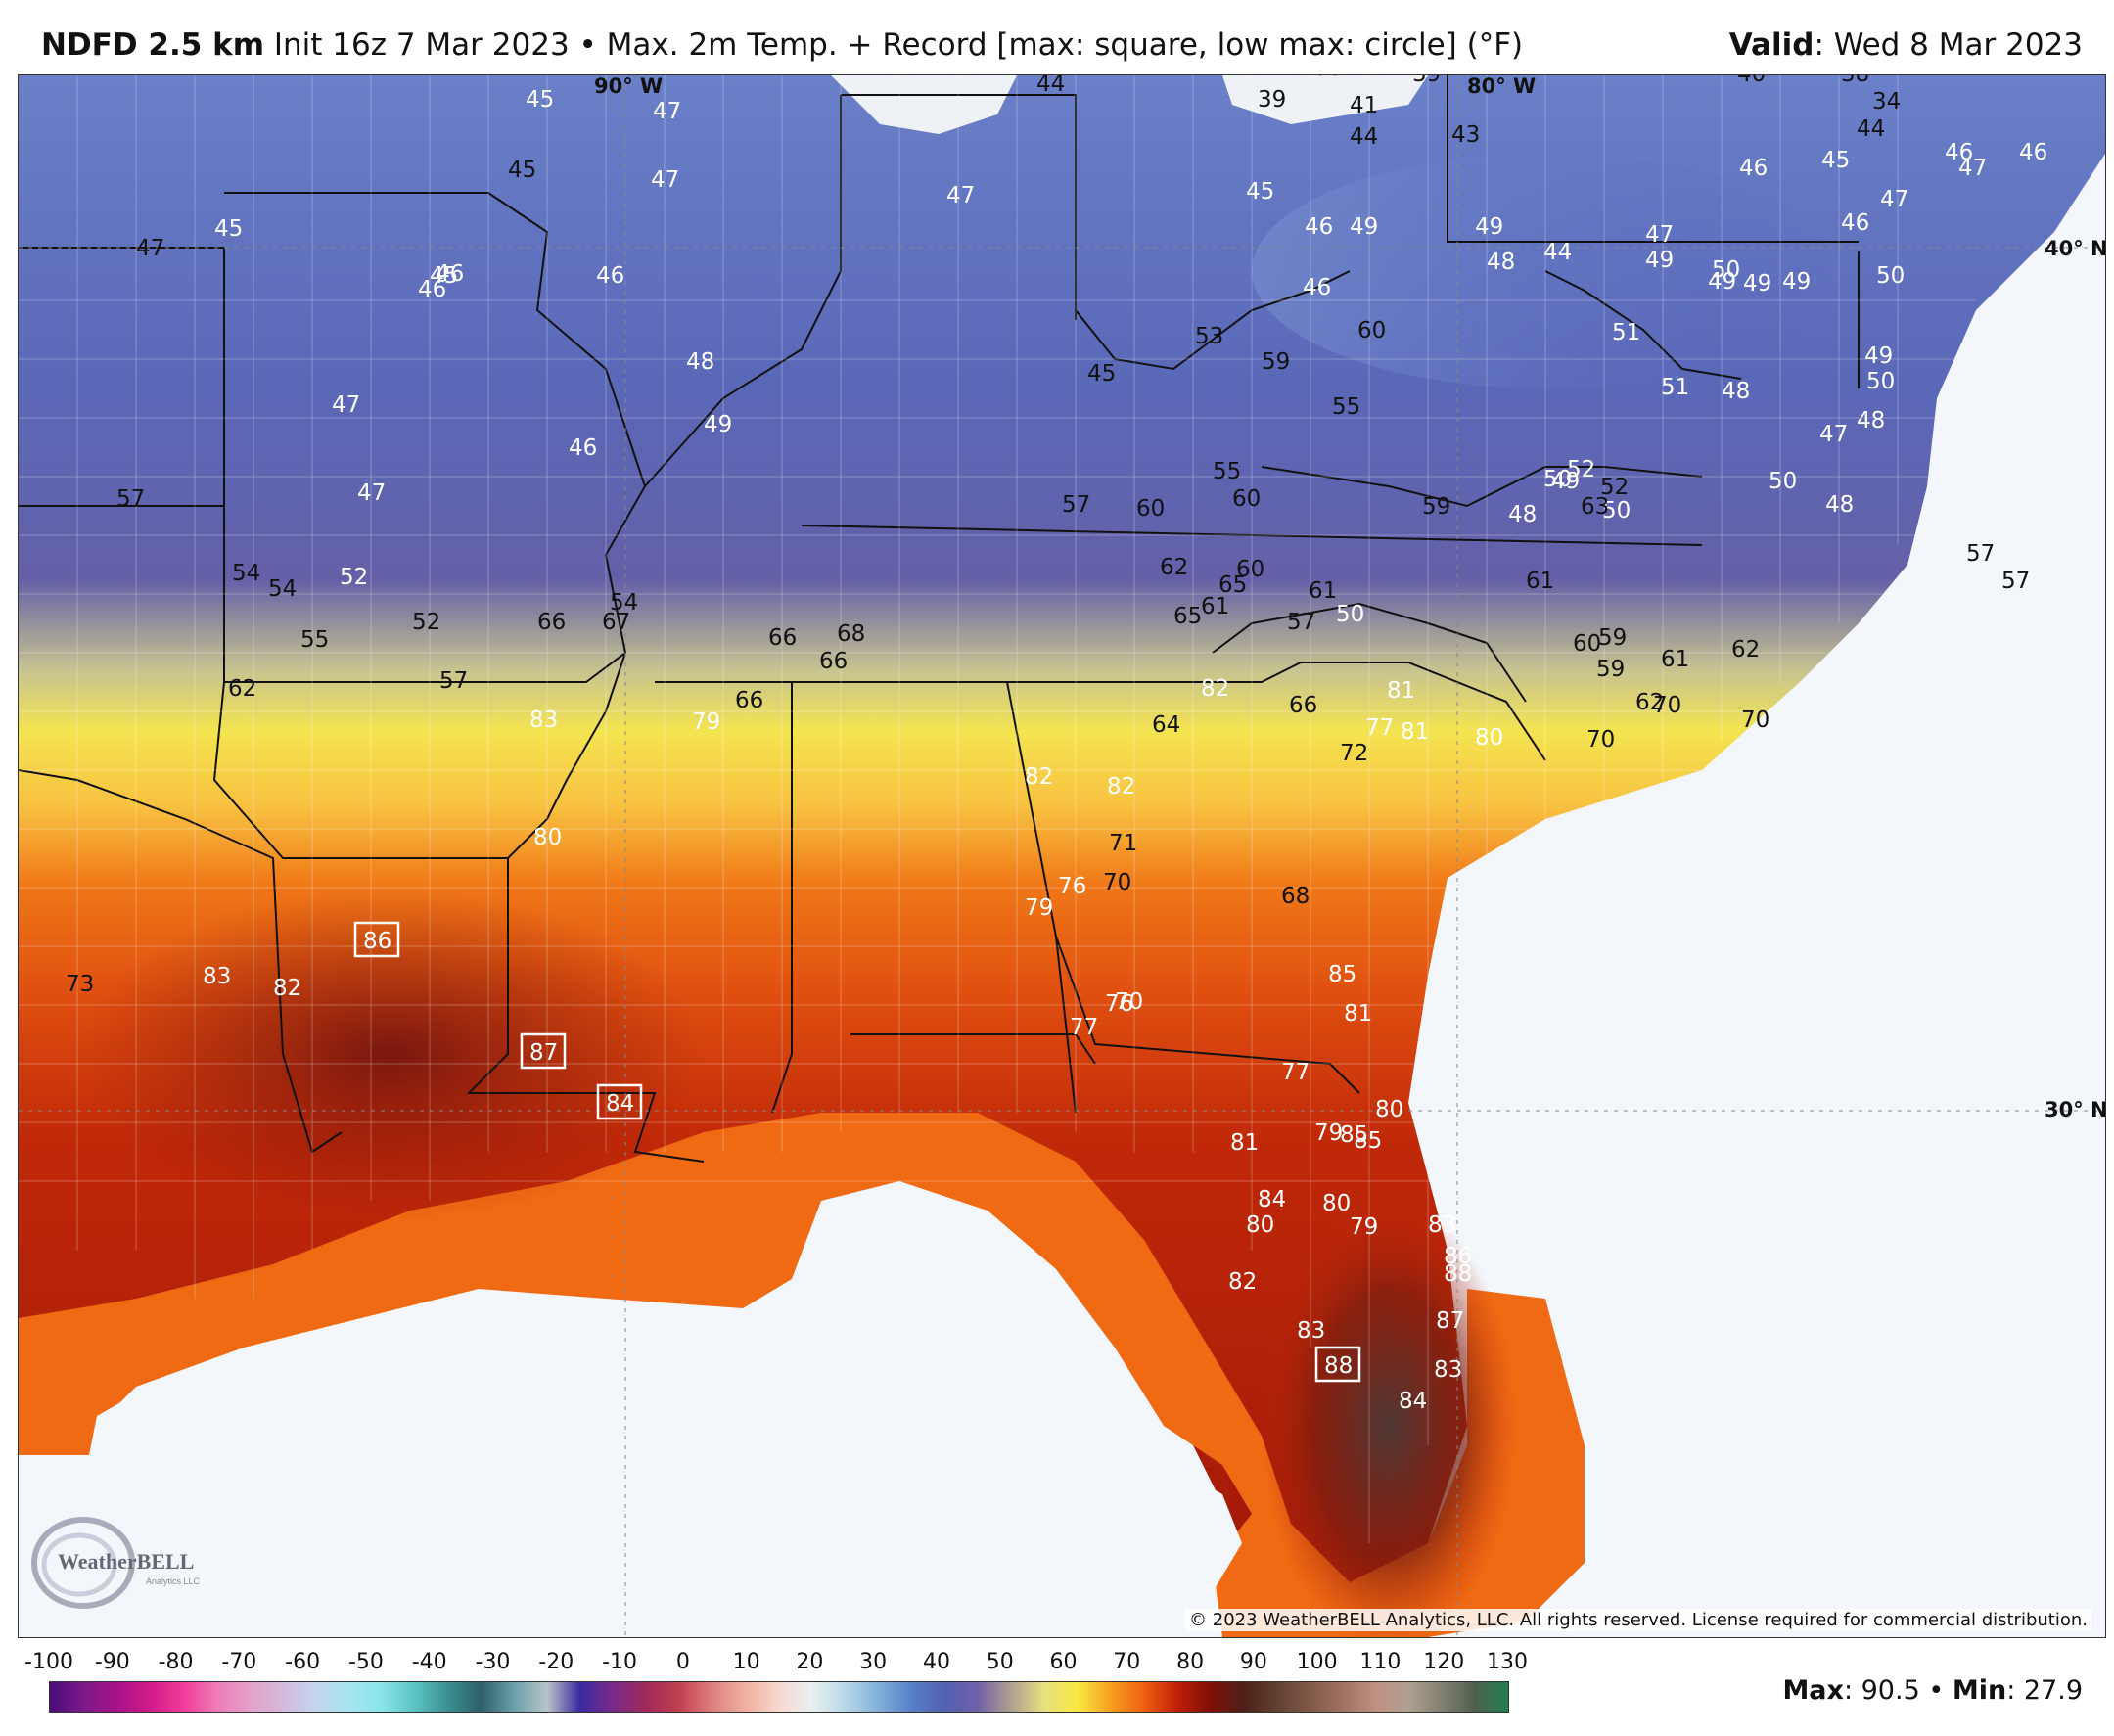  I want to click on temperature-label: 53, so click(1209, 336).